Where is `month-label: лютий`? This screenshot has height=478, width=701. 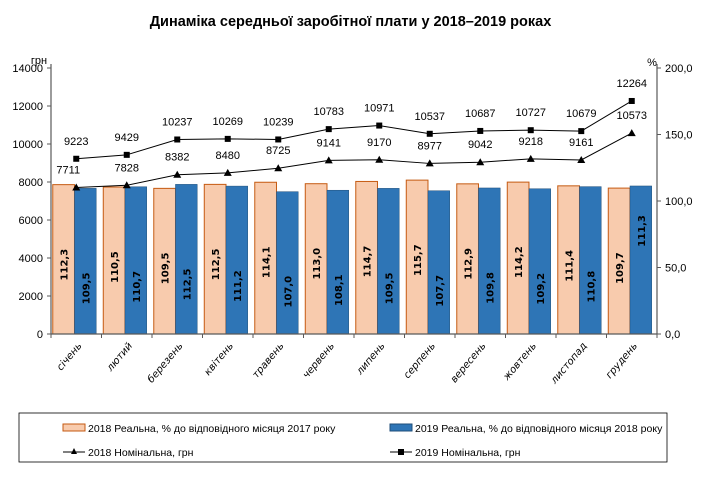 month-label: лютий is located at coordinates (119, 357).